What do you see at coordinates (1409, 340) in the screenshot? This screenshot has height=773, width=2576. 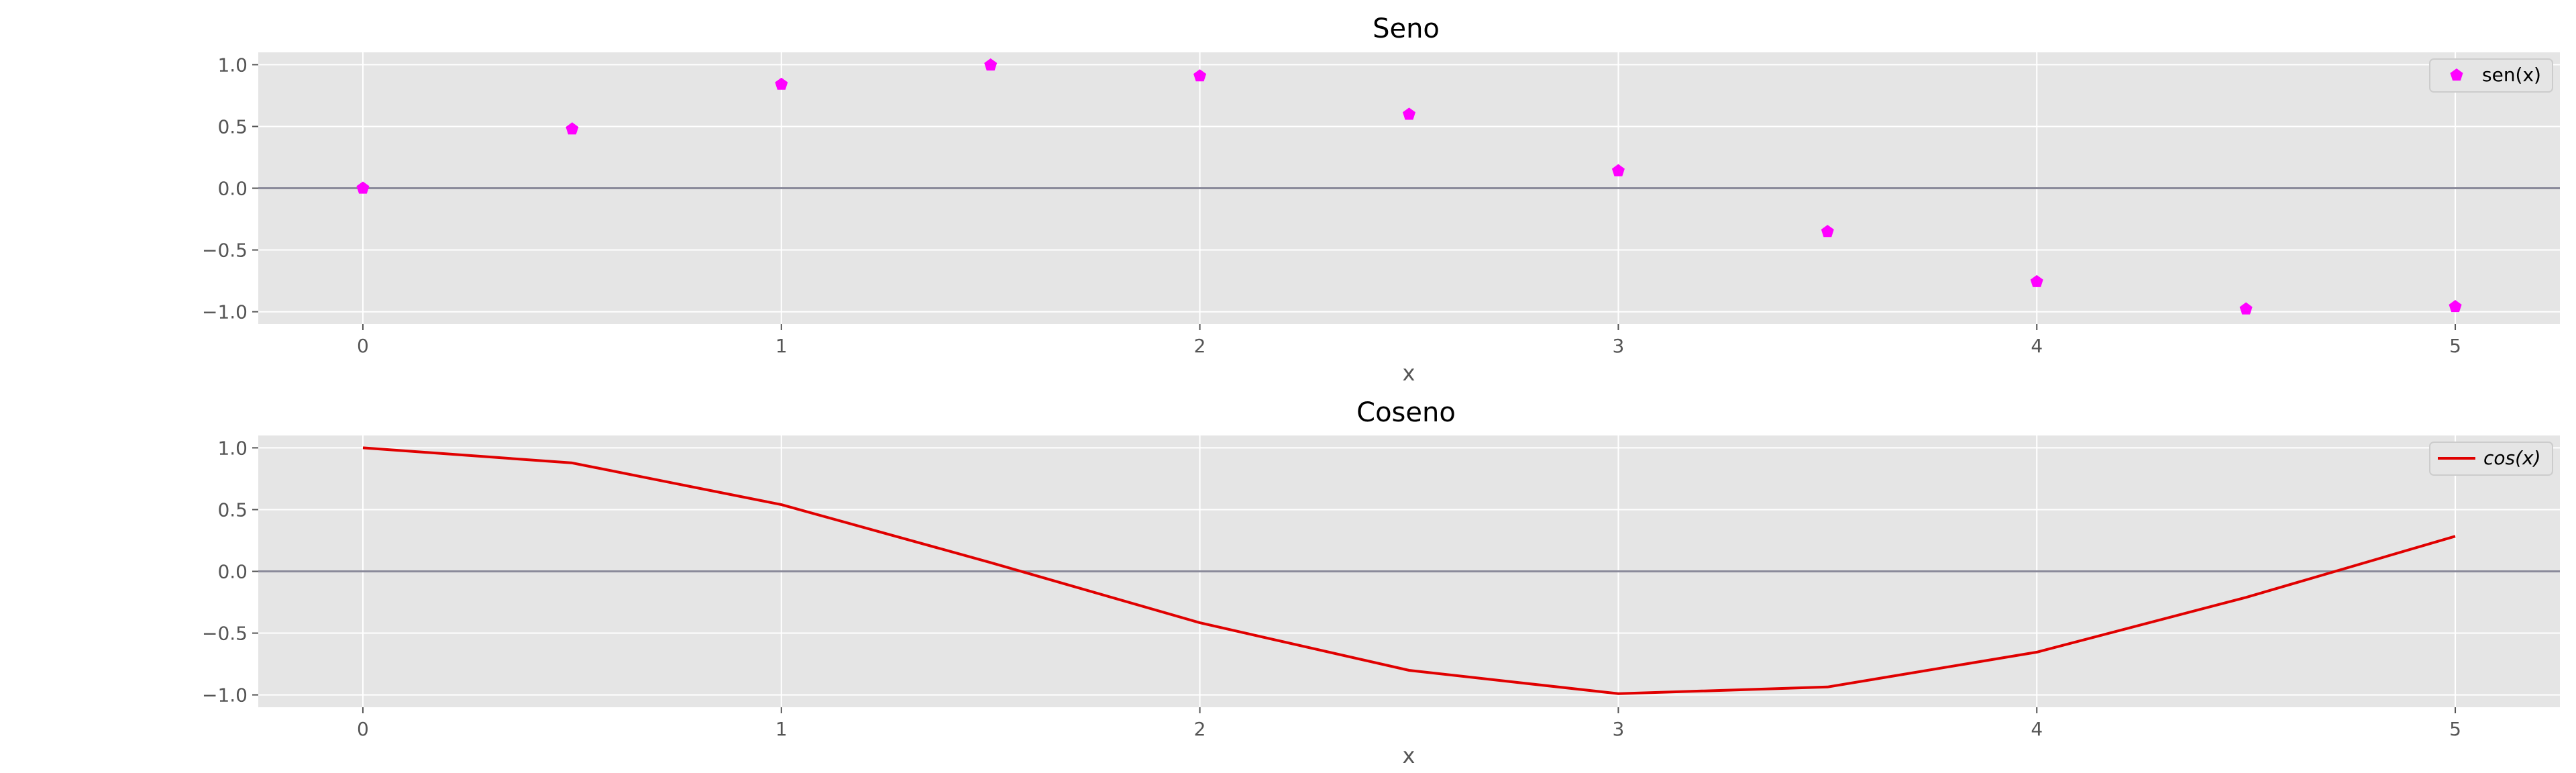 I see `sine-x-ticks: 0 1 2 3 4 5` at bounding box center [1409, 340].